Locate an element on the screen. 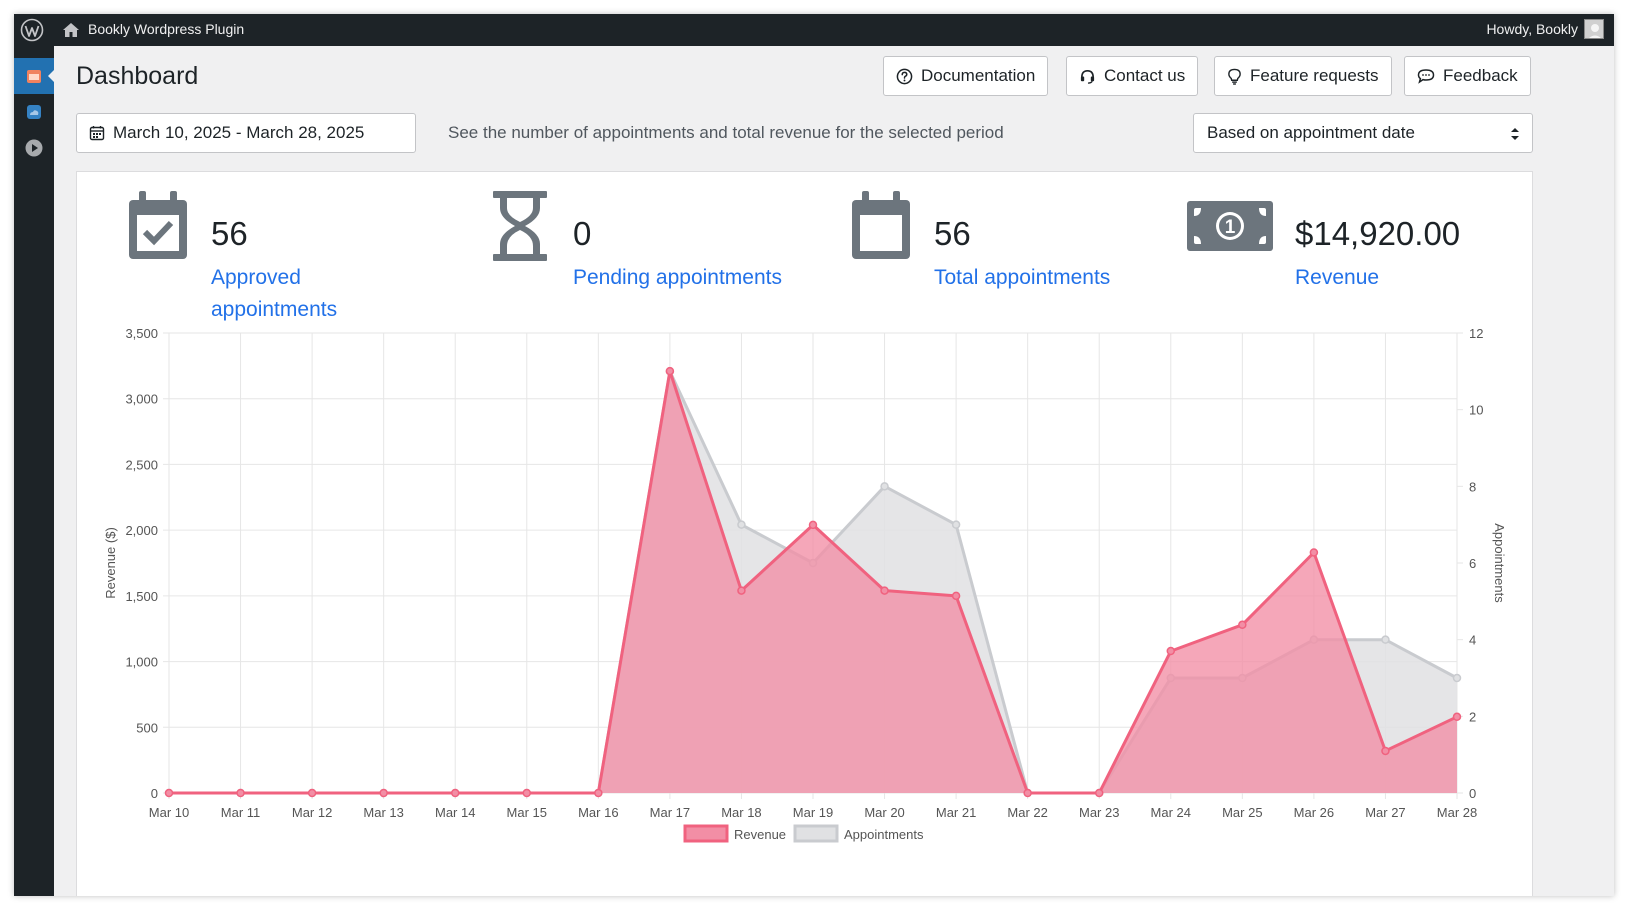 This screenshot has height=910, width=1628. y-tick-label: 3,000 is located at coordinates (141, 399).